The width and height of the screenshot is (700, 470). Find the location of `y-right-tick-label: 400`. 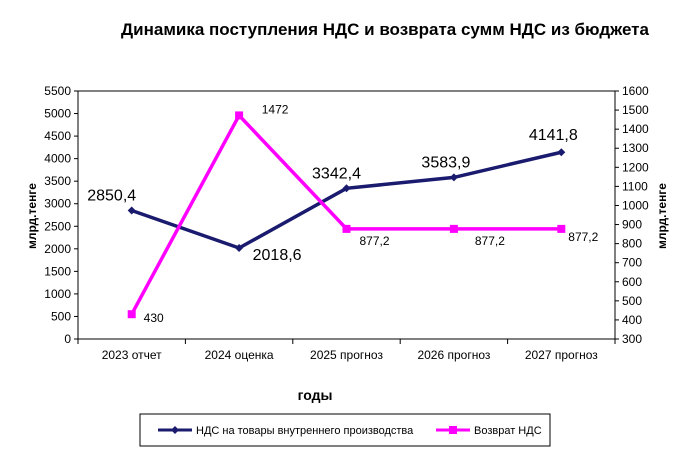

y-right-tick-label: 400 is located at coordinates (632, 320).